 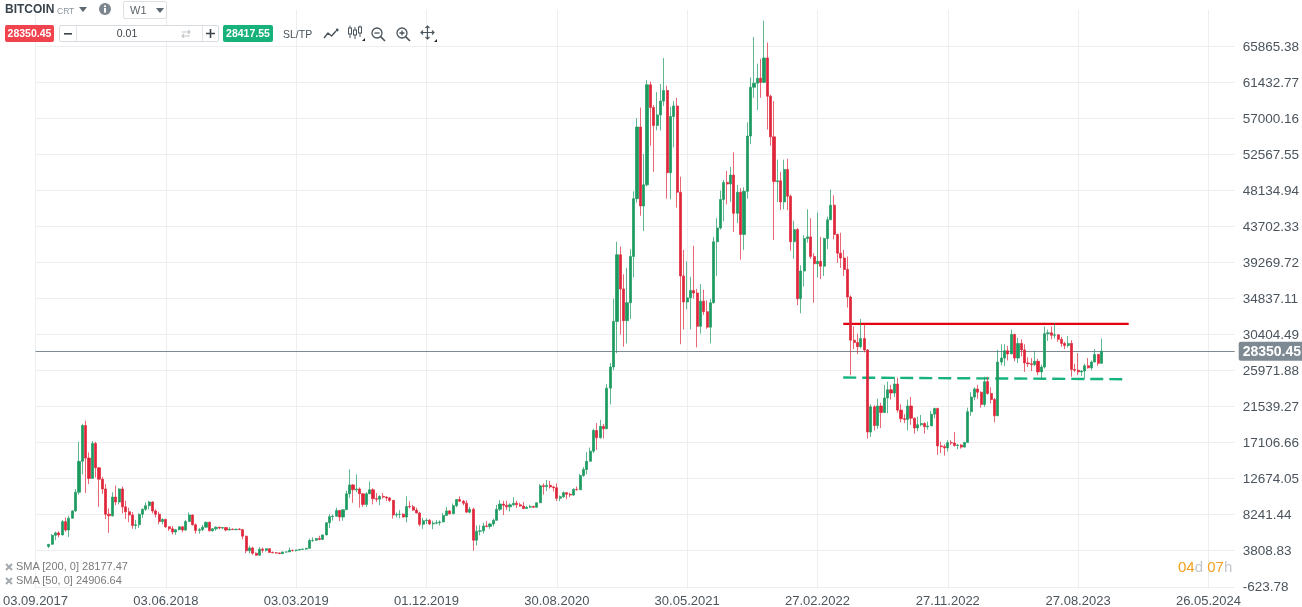 I want to click on chart-title: BITCOIN, so click(x=30, y=9).